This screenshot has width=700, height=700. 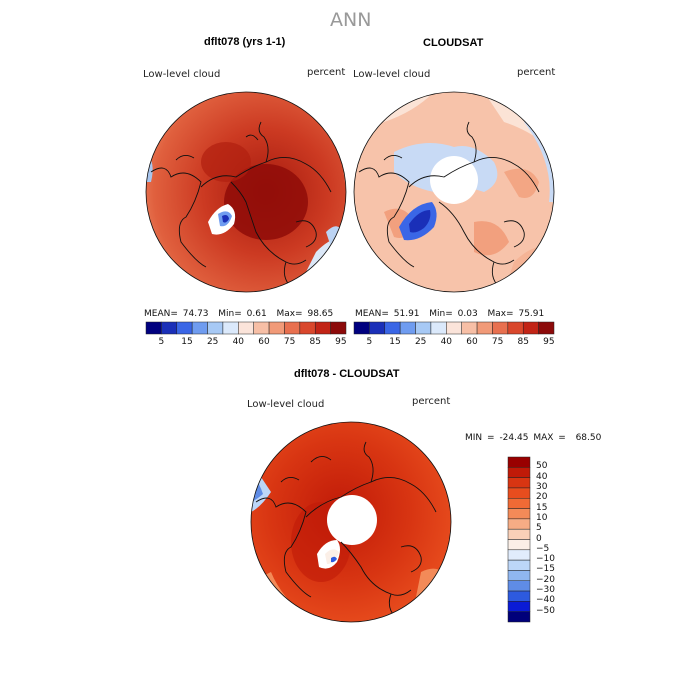 What do you see at coordinates (238, 314) in the screenshot?
I see `panel1-stats: MEAN= 74.73 Min= 0.61 Max= 98.65` at bounding box center [238, 314].